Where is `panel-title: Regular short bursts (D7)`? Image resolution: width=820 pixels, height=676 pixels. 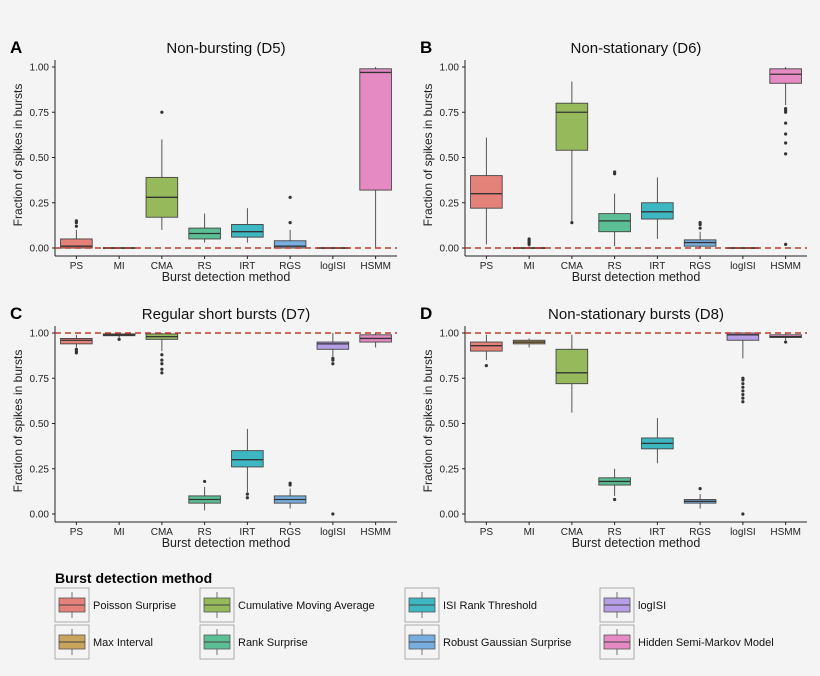
panel-title: Regular short bursts (D7) is located at coordinates (226, 314).